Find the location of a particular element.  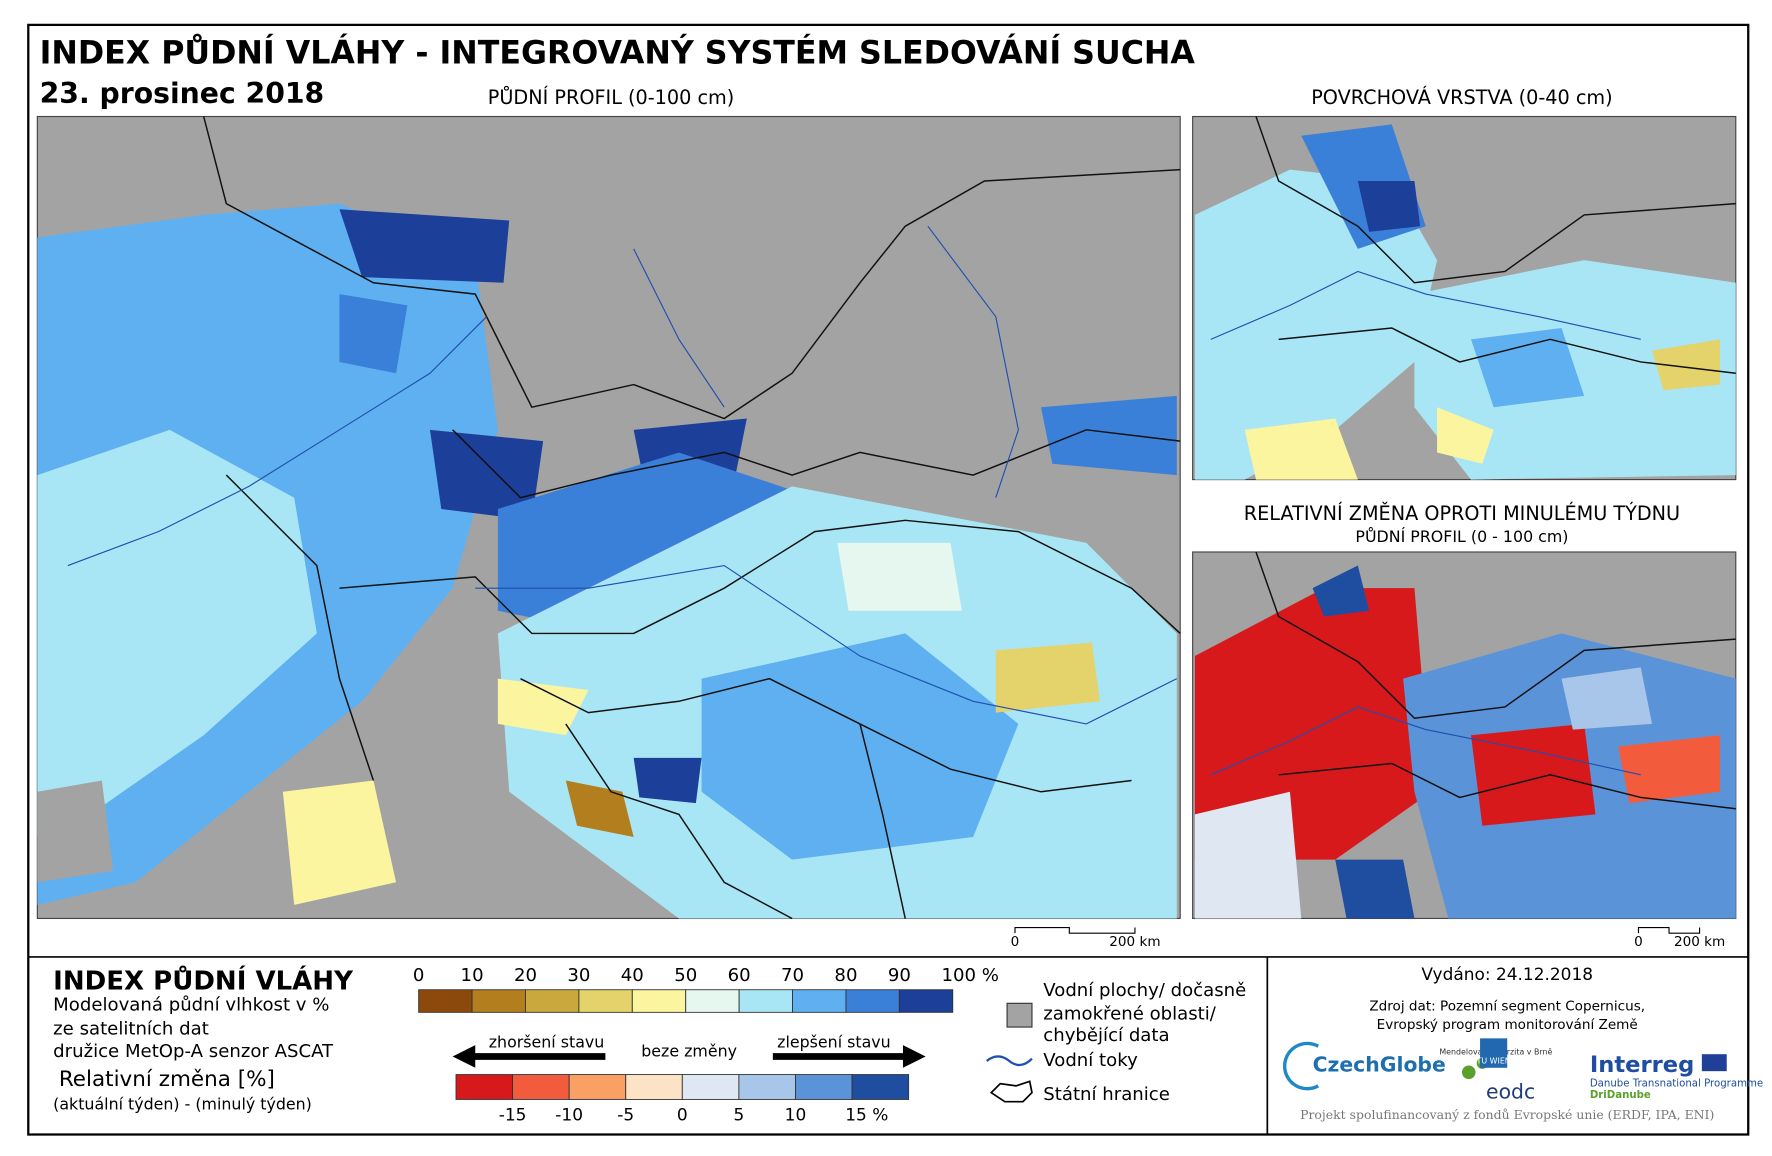

change-label: zhoršení stavu is located at coordinates (547, 1041).